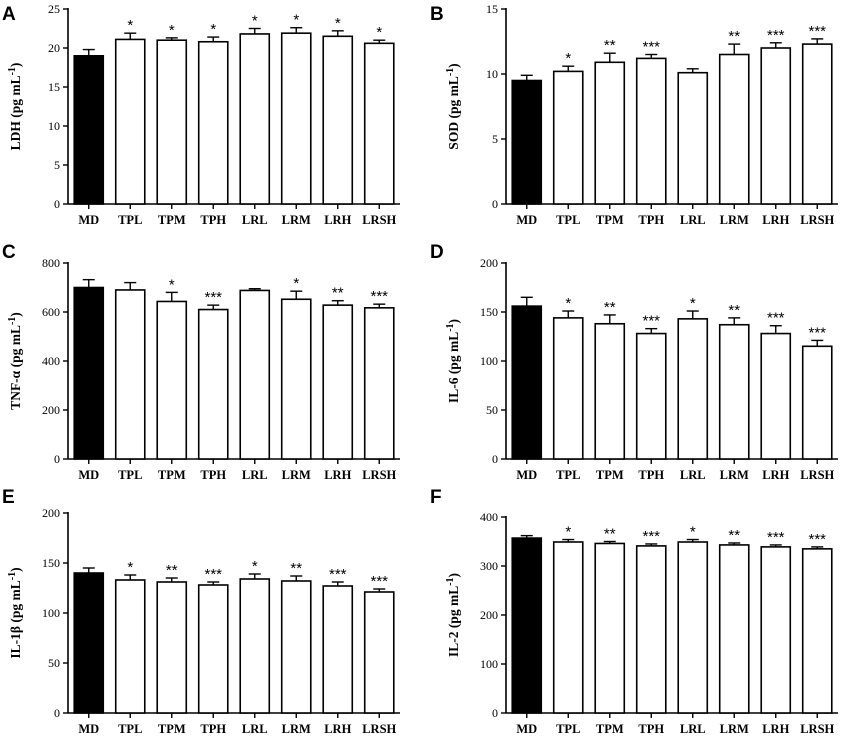  Describe the element at coordinates (453, 113) in the screenshot. I see `y-axis-label-main: SOD (pg mL` at that location.